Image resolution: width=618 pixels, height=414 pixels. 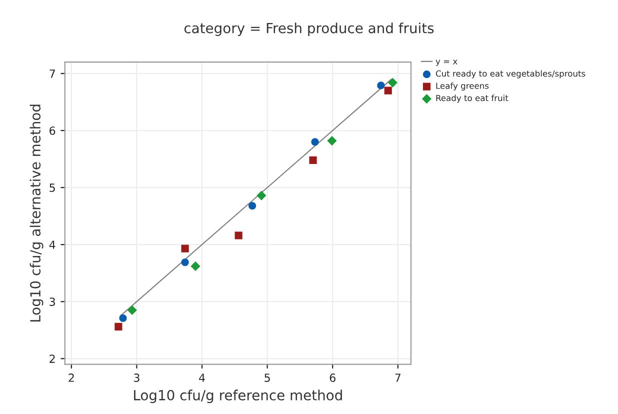 What do you see at coordinates (333, 378) in the screenshot?
I see `x-tick-label: 6` at bounding box center [333, 378].